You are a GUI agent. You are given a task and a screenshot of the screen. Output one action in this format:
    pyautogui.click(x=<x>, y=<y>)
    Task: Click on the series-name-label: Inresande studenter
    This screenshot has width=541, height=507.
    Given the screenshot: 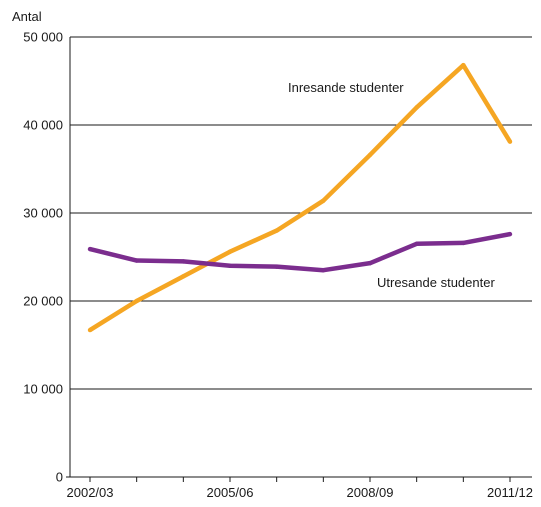 What is the action you would take?
    pyautogui.click(x=346, y=87)
    